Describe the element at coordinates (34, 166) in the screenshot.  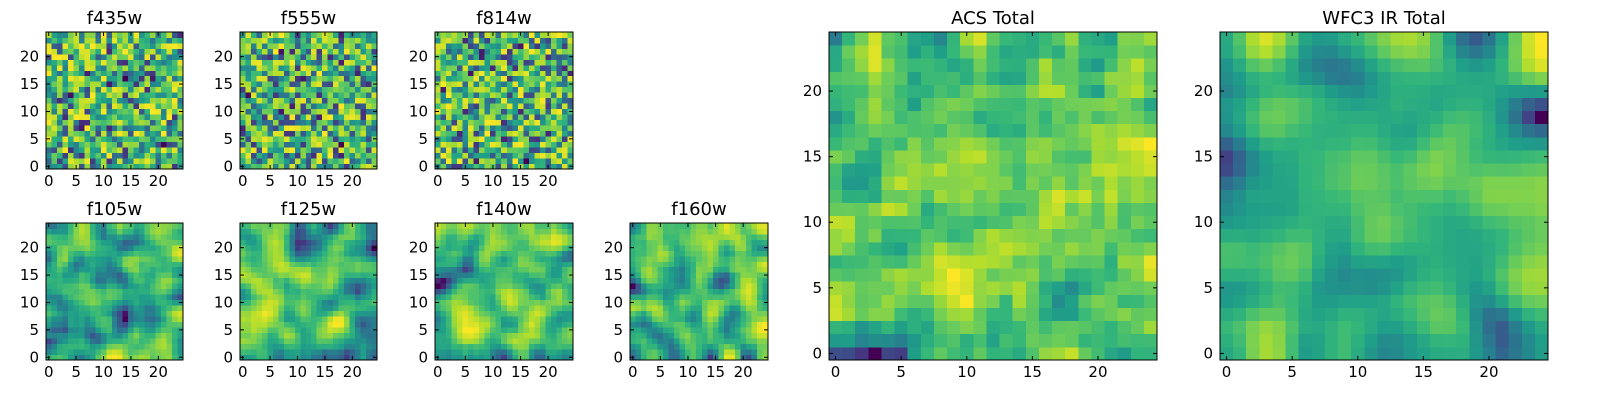
I see `y-tick-label: 0` at that location.